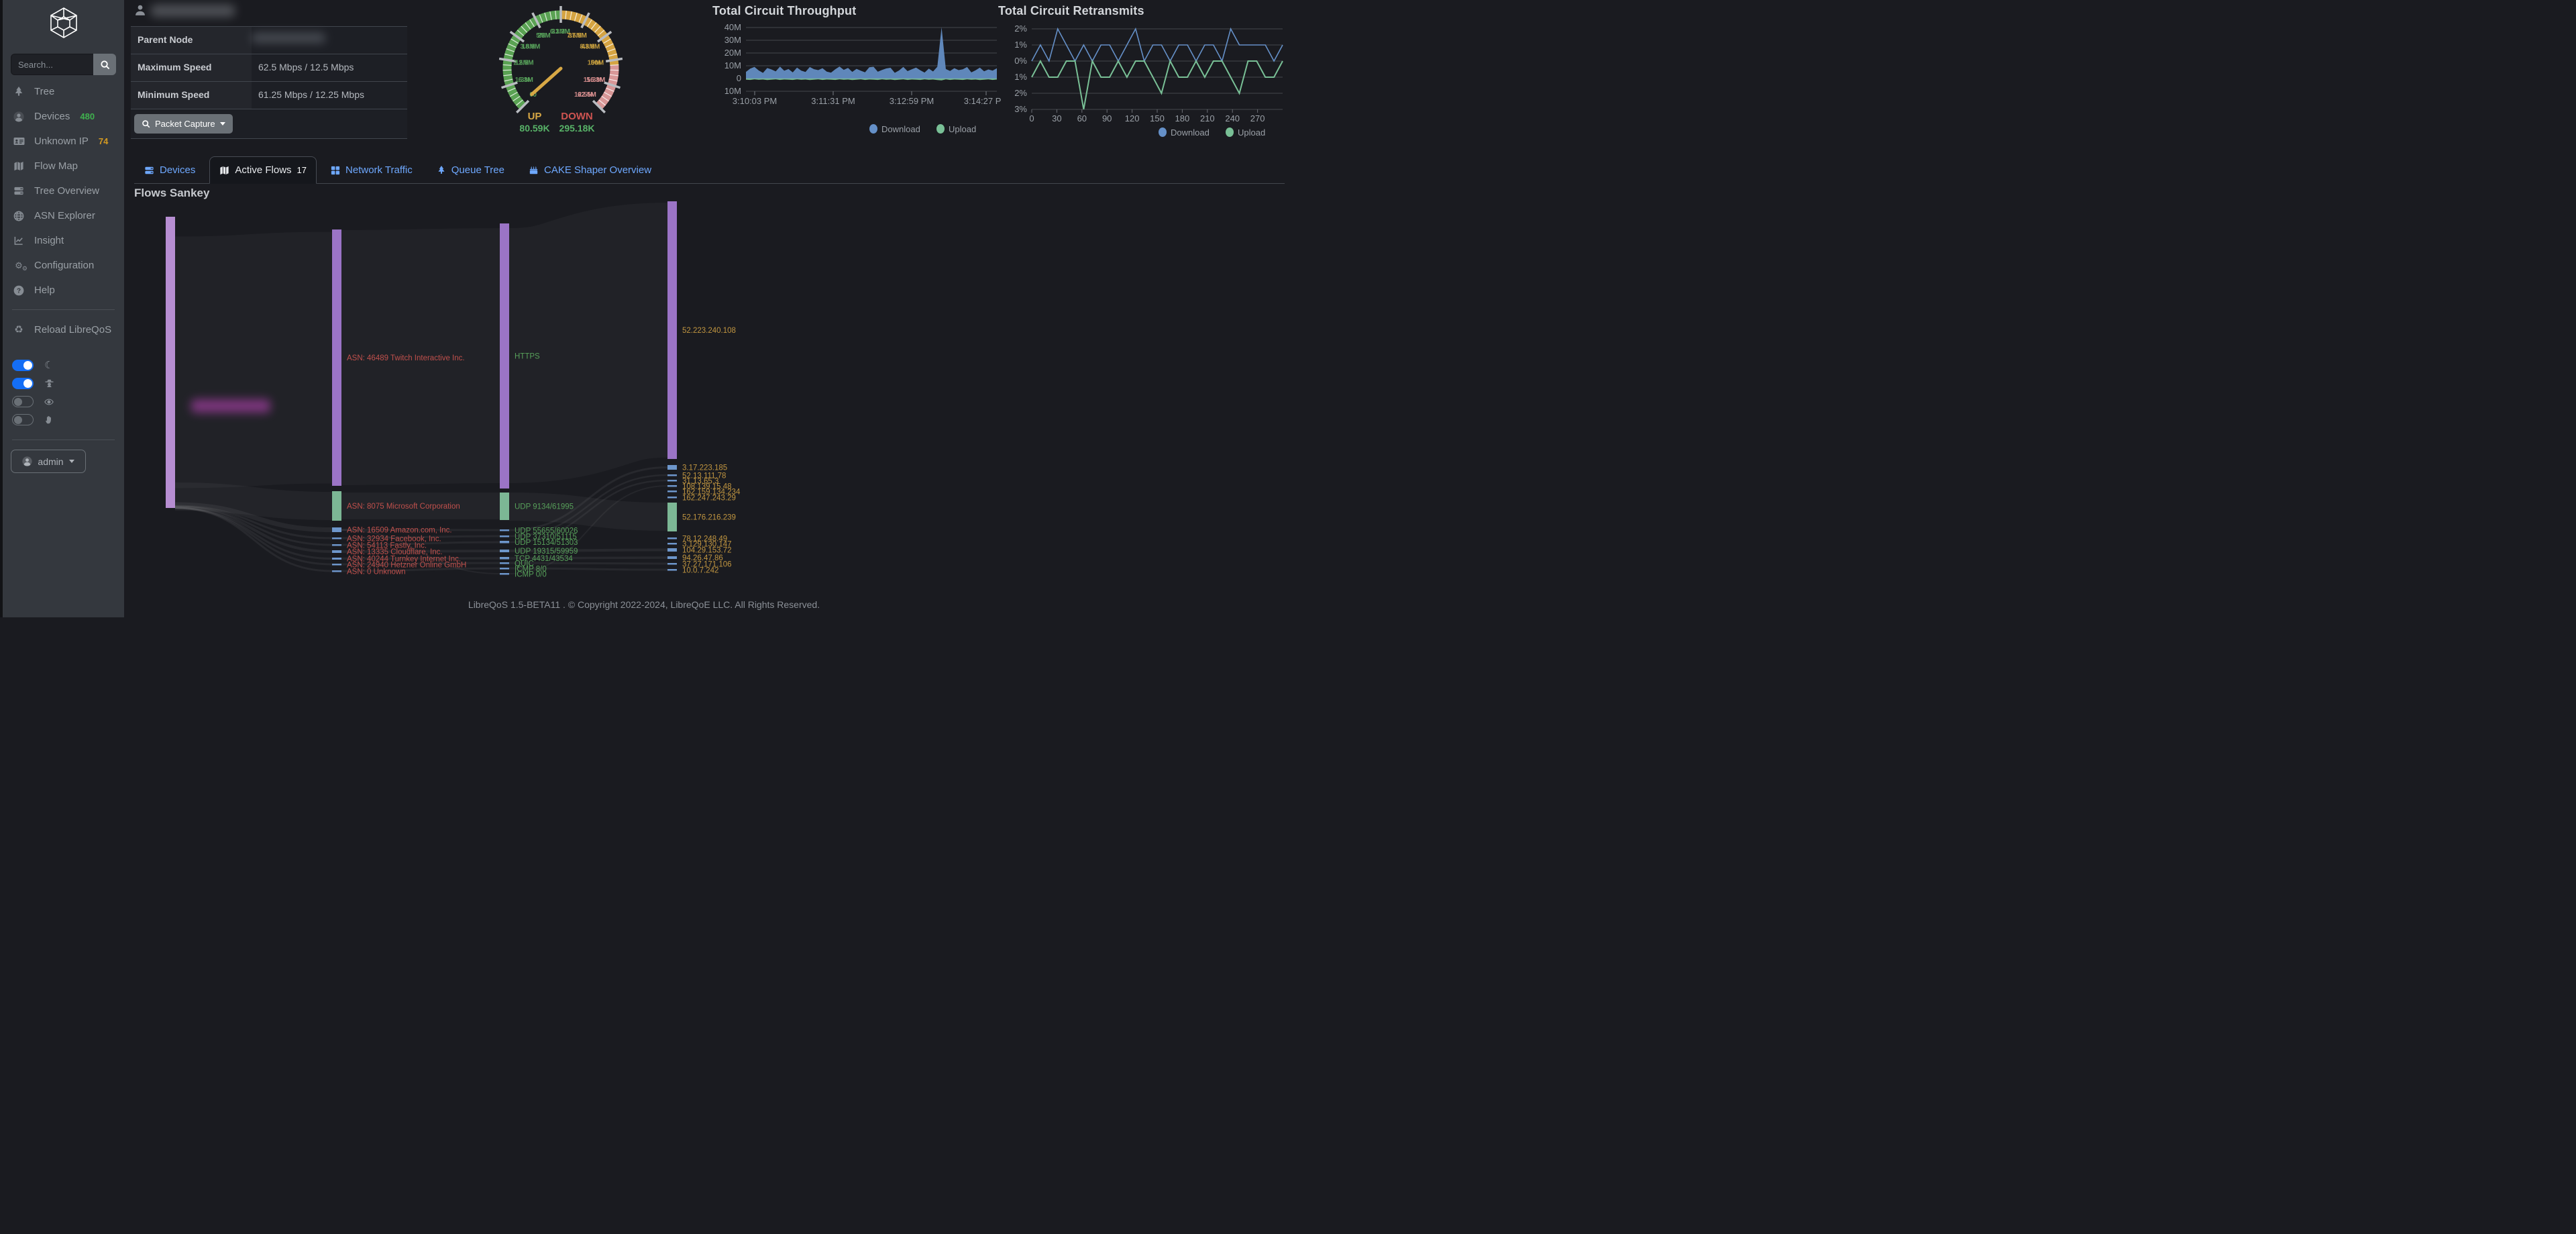 The image size is (2576, 1234). Describe the element at coordinates (700, 570) in the screenshot. I see `chart-text: 10.0.7.242` at that location.